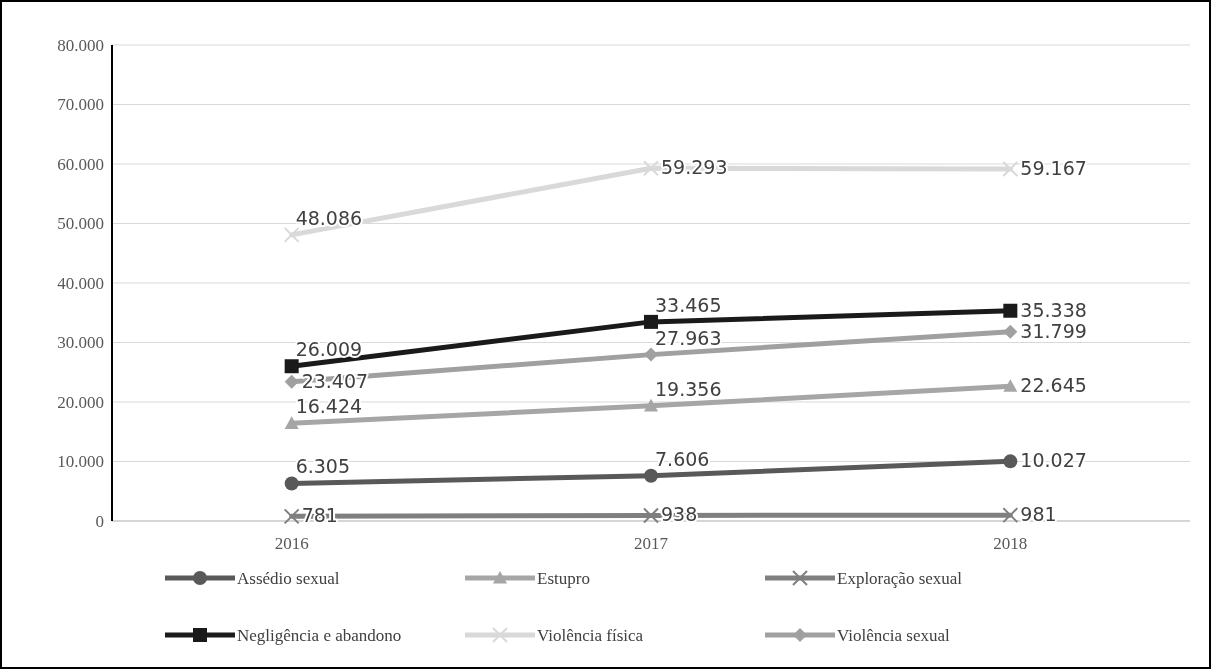 The height and width of the screenshot is (669, 1211). What do you see at coordinates (1053, 330) in the screenshot?
I see `data-label: 31.799` at bounding box center [1053, 330].